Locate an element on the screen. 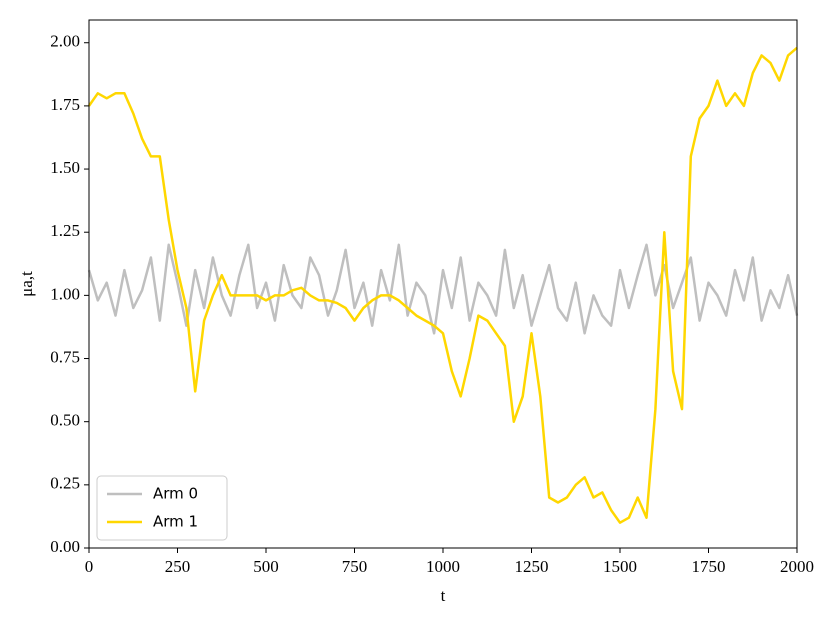  y-tick-label: 0.00 is located at coordinates (65, 546).